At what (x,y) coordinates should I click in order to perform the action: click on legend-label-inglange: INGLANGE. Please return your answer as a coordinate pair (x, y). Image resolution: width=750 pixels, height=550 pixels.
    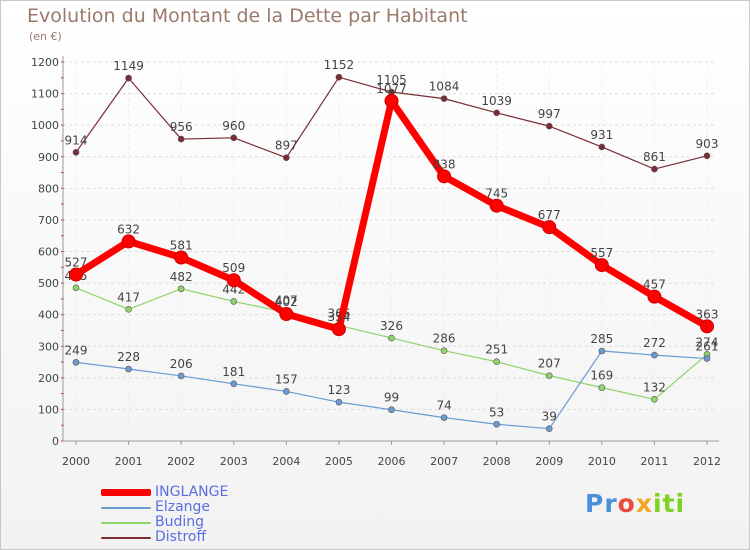
    Looking at the image, I should click on (192, 492).